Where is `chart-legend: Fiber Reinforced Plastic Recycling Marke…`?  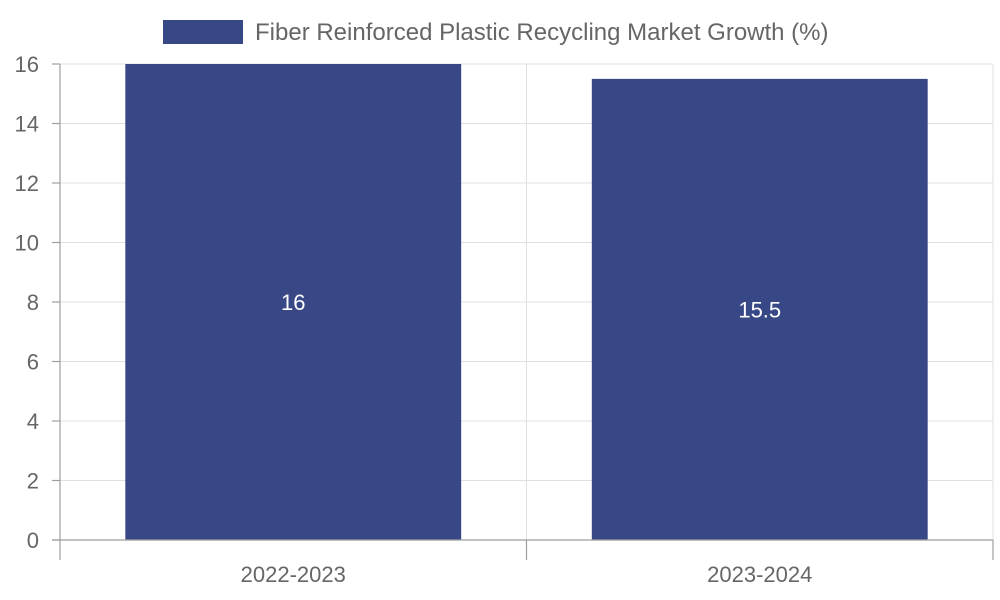
chart-legend: Fiber Reinforced Plastic Recycling Marke… is located at coordinates (496, 32).